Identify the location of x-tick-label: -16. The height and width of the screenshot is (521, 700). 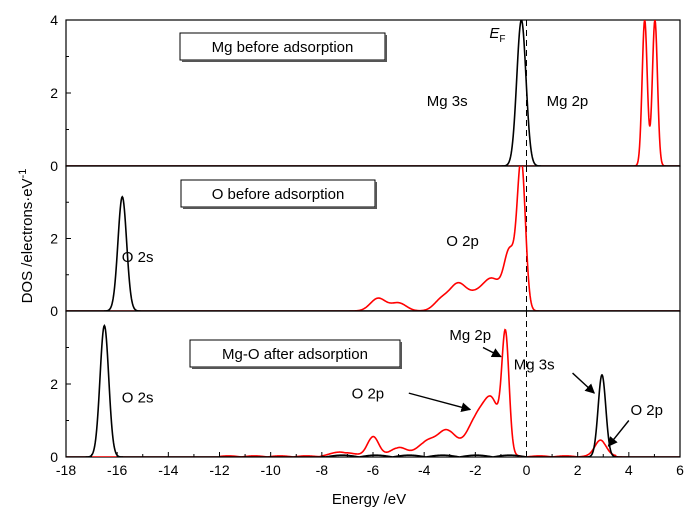
(117, 470).